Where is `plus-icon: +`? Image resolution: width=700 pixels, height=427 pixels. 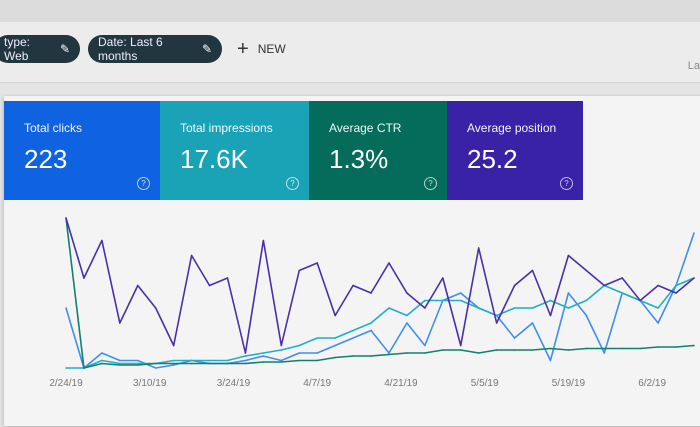 plus-icon: + is located at coordinates (243, 49).